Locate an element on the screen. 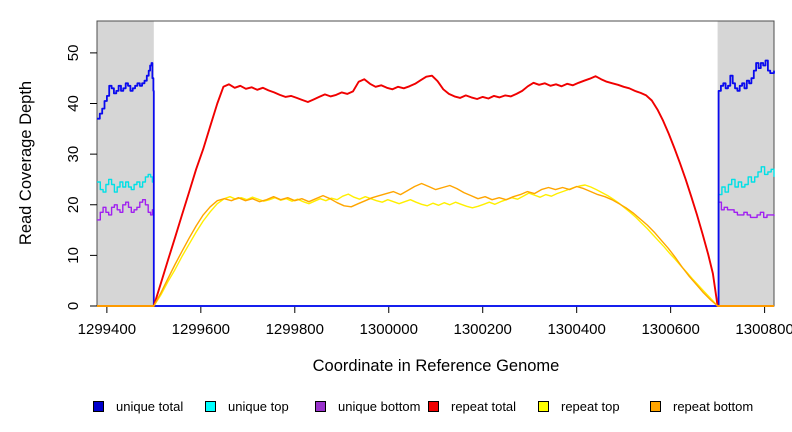  legend-label-unique-top: unique top is located at coordinates (258, 406).